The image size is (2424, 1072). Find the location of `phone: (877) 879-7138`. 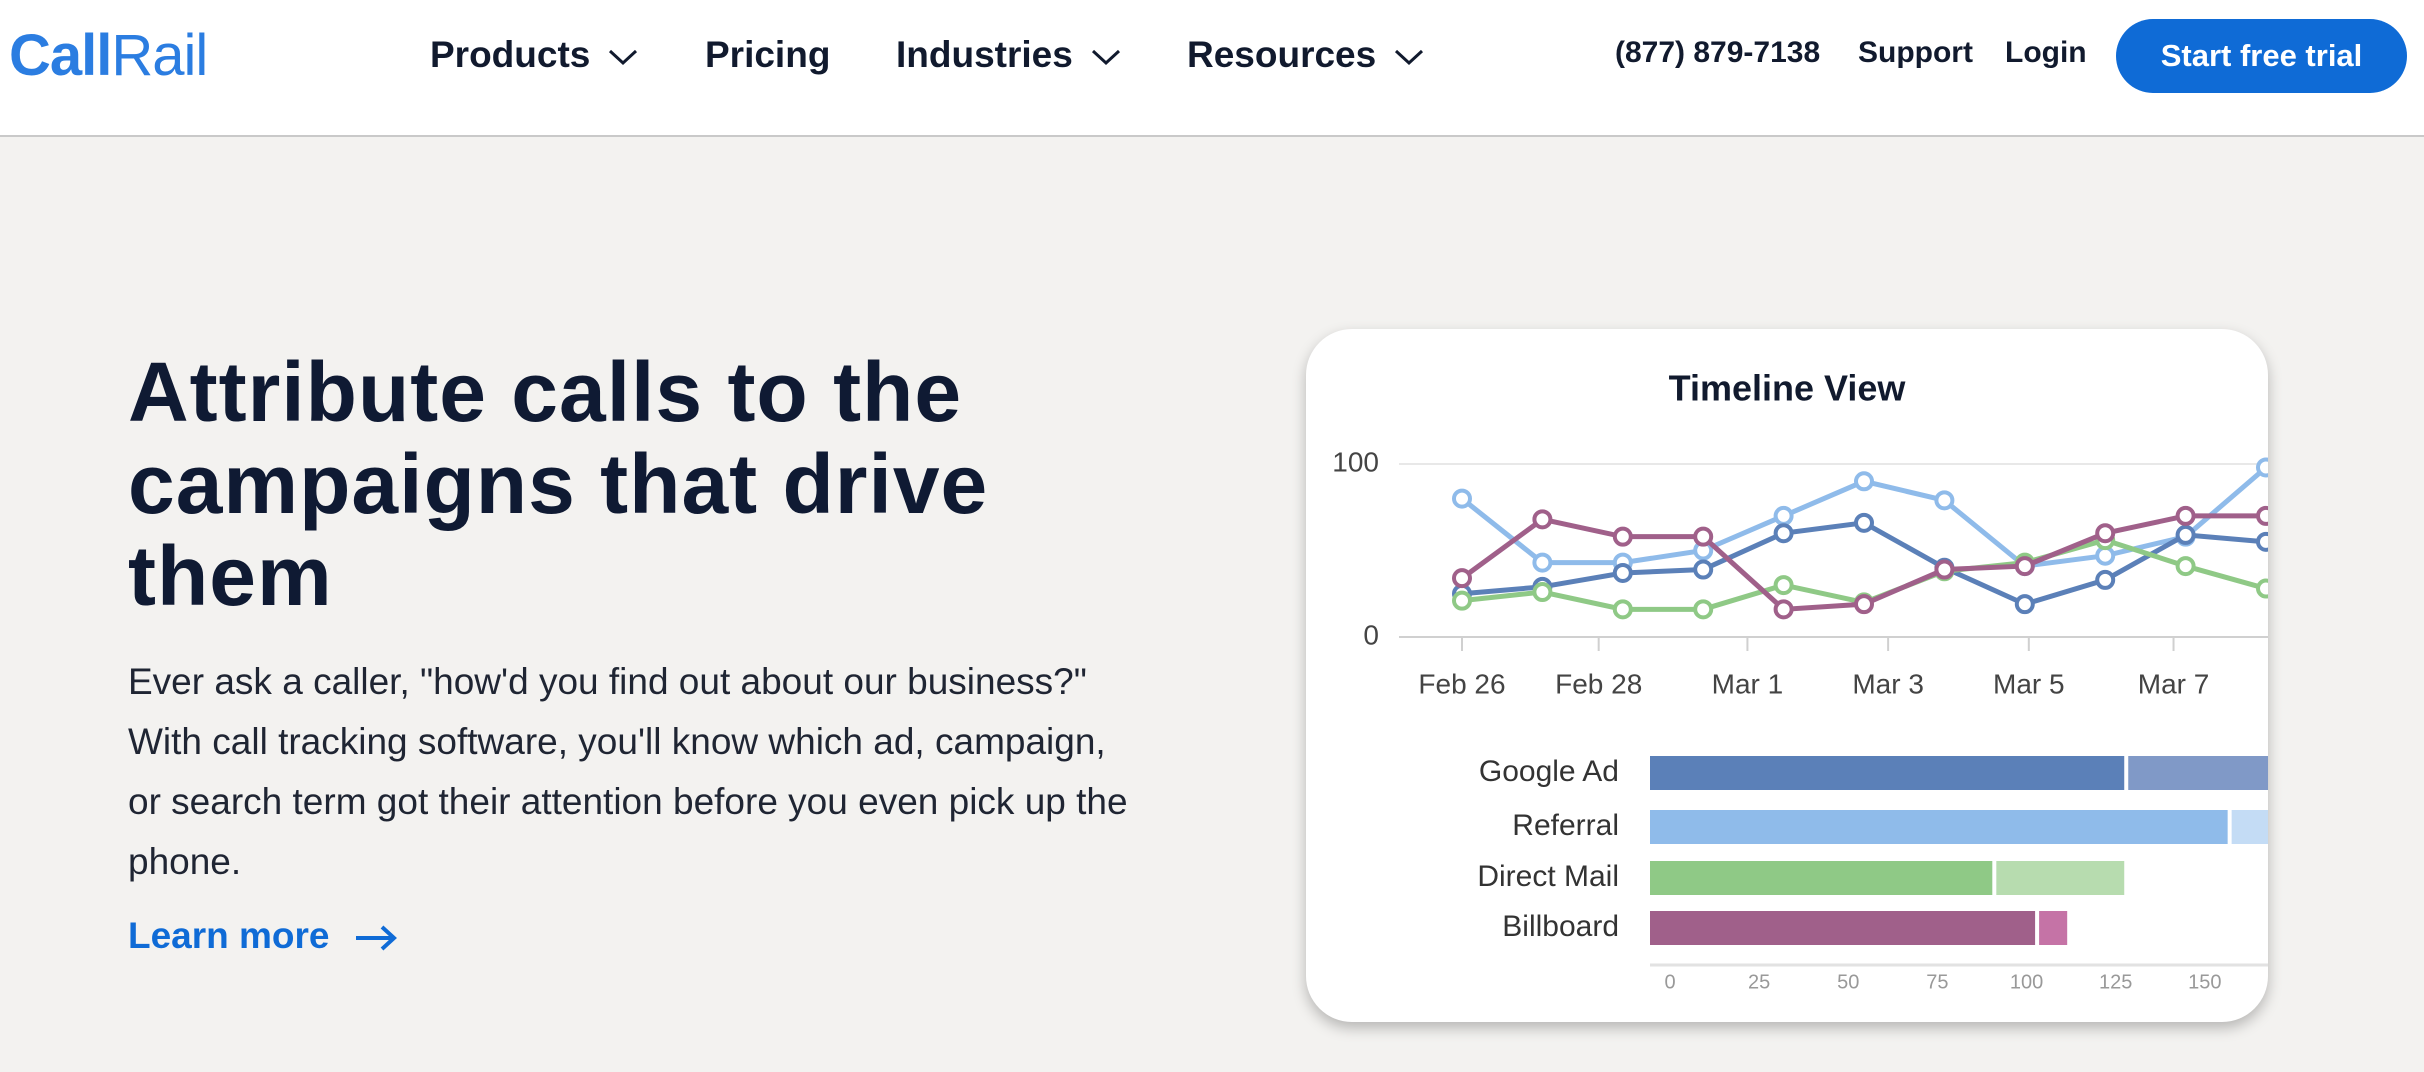

phone: (877) 879-7138 is located at coordinates (1718, 52).